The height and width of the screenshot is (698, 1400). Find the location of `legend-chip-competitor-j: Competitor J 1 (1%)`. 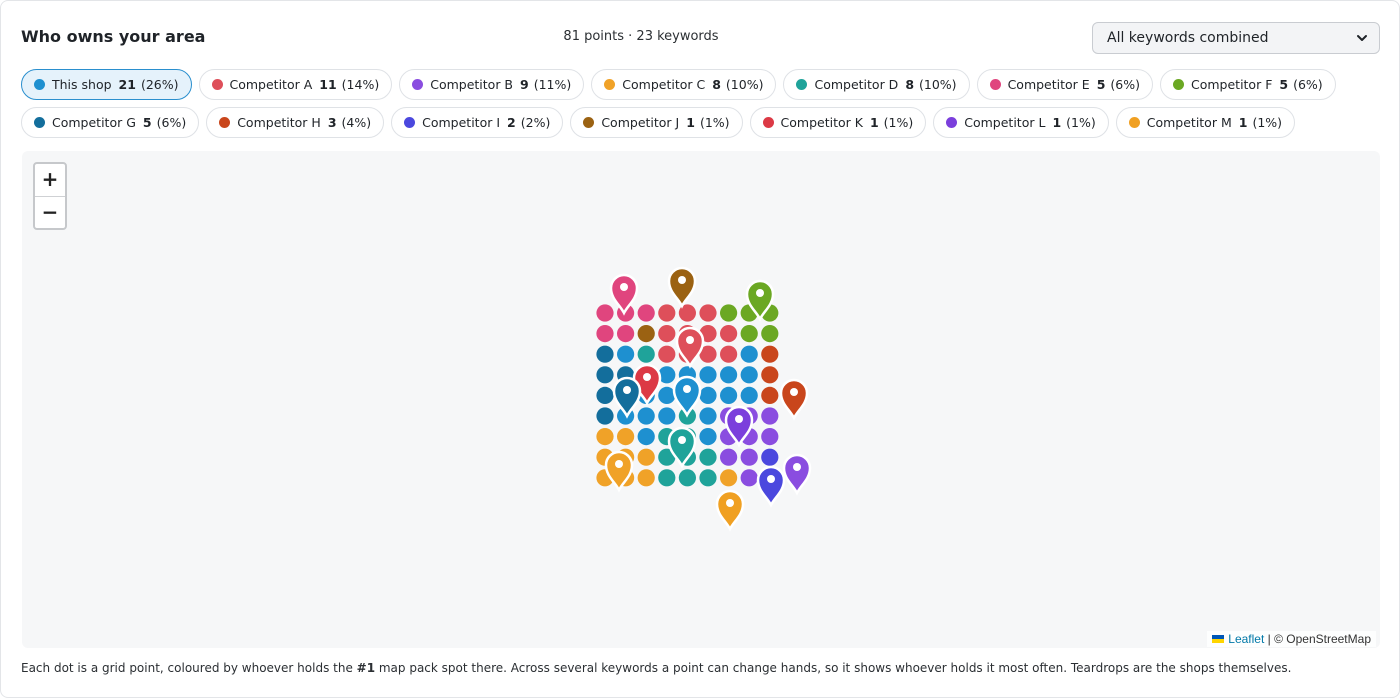

legend-chip-competitor-j: Competitor J 1 (1%) is located at coordinates (656, 122).